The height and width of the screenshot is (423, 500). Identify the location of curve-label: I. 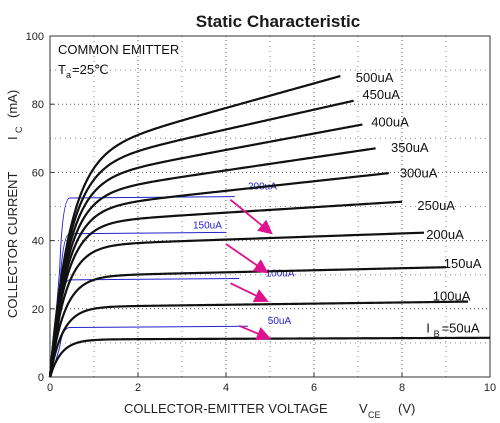
(428, 328).